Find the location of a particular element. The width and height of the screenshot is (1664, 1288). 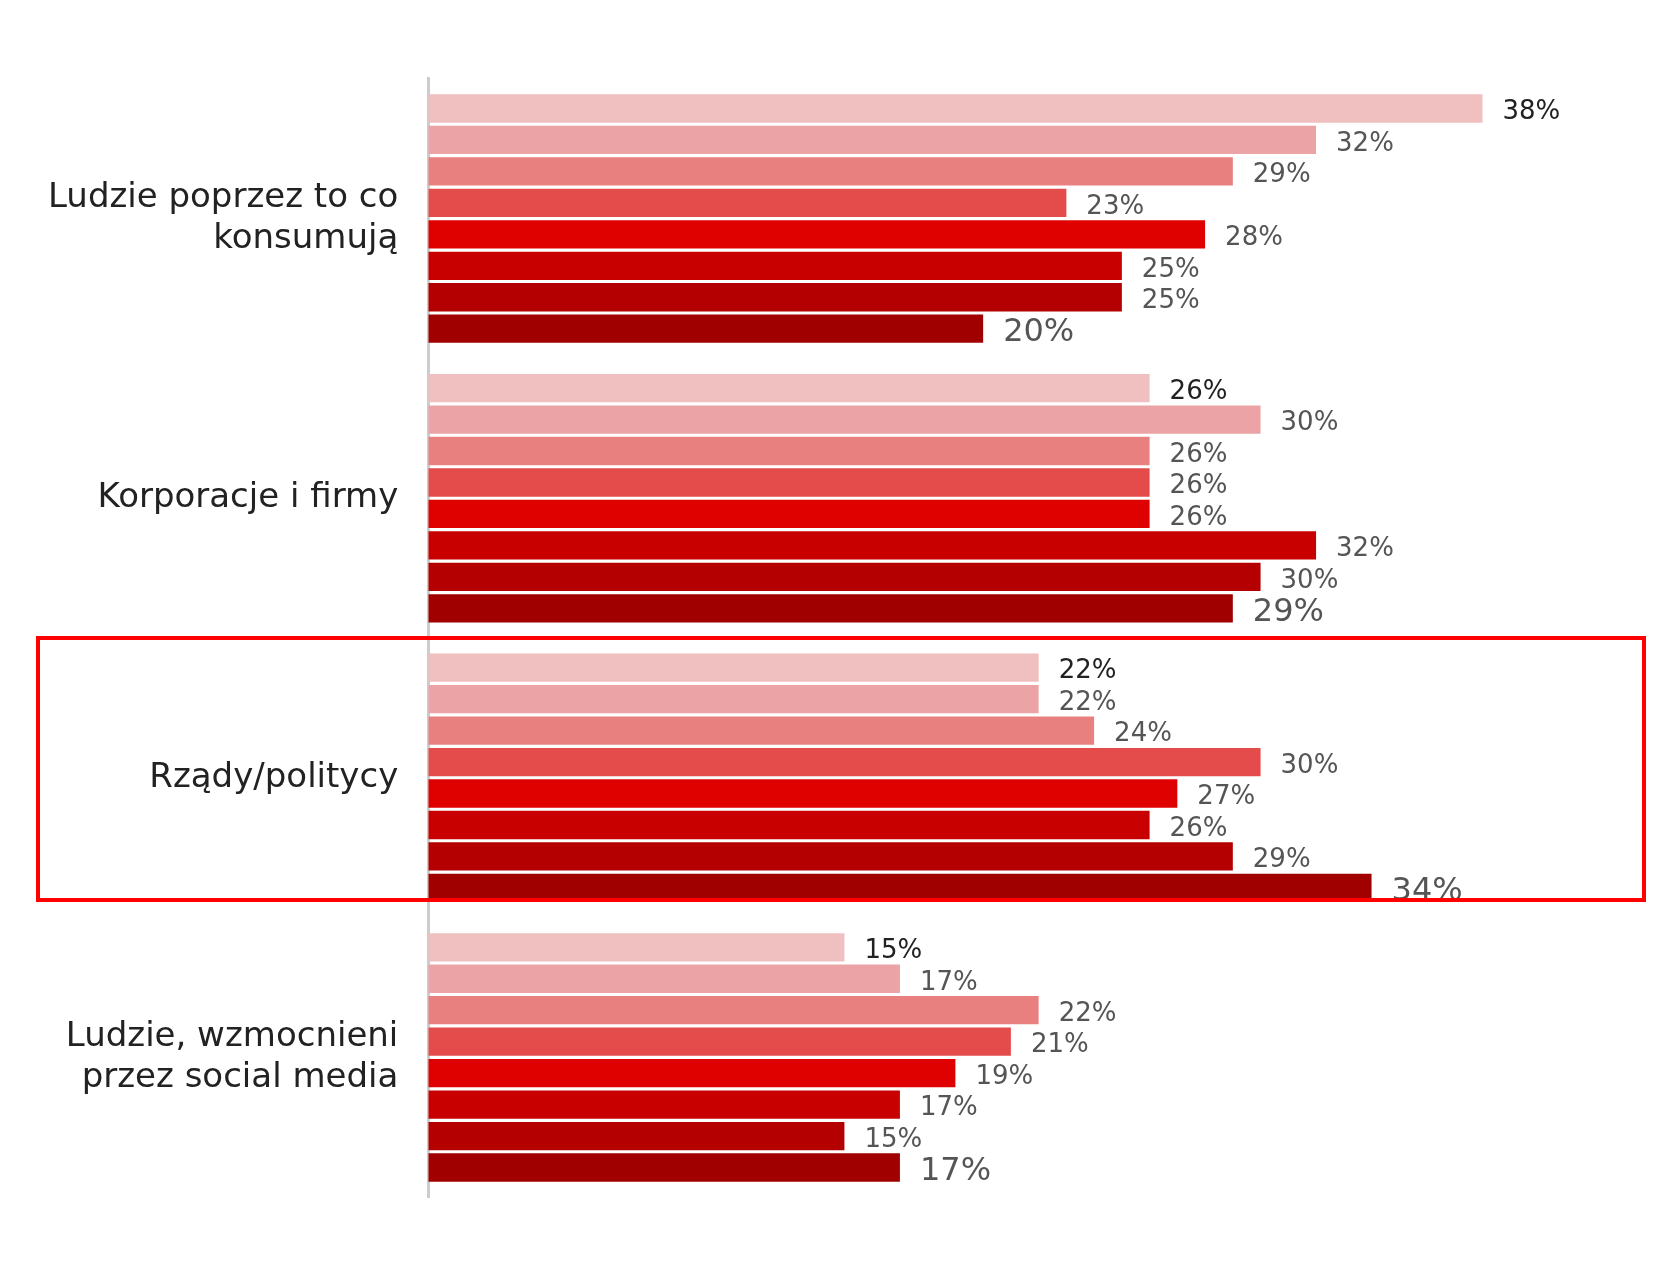

y-tick-label: Ludzie, wzmocnieni przez social media is located at coordinates (232, 1054).